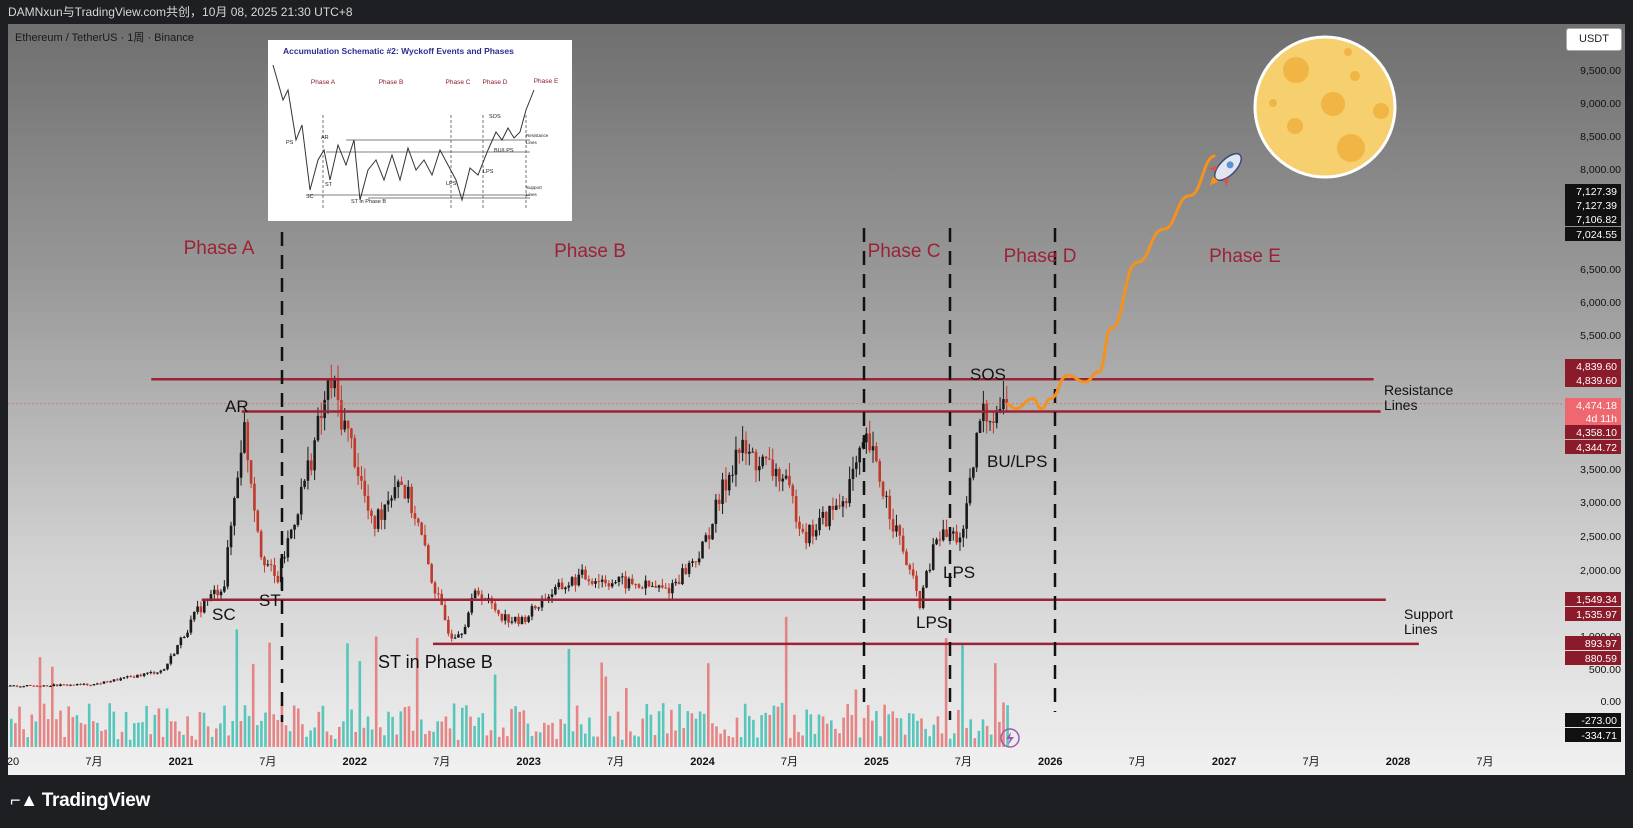 The image size is (1633, 828). What do you see at coordinates (1593, 720) in the screenshot?
I see `price-tag: -273.00` at bounding box center [1593, 720].